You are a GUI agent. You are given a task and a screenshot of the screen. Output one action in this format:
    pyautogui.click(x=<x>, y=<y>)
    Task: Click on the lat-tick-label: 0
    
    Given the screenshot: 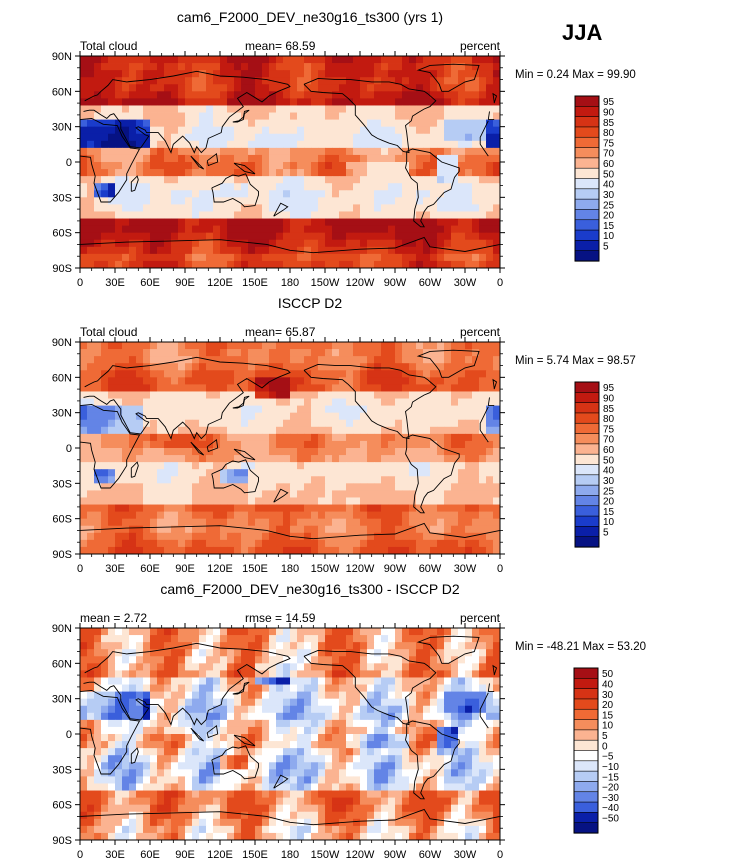 What is the action you would take?
    pyautogui.click(x=69, y=449)
    